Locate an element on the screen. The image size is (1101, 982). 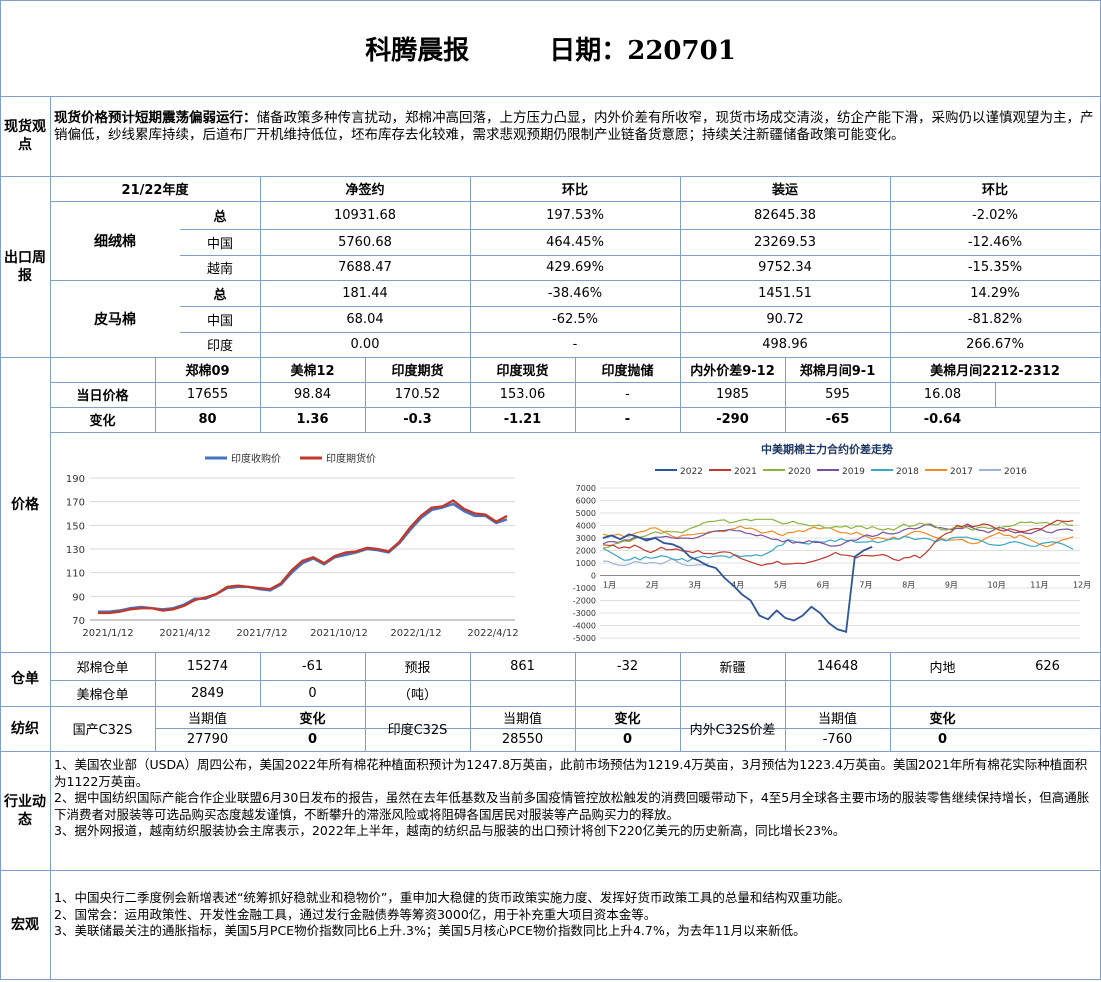
export-cell-ship: 1451.51 is located at coordinates (785, 293).